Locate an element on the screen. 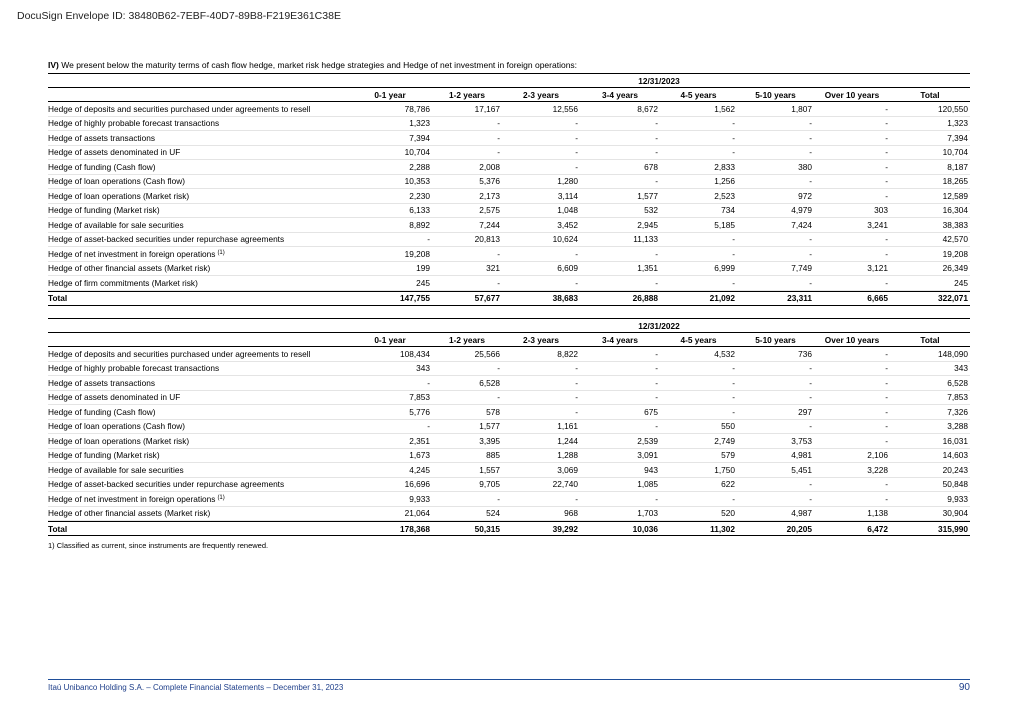 The height and width of the screenshot is (720, 1019). table-date: 12/31/2022 is located at coordinates (659, 325).